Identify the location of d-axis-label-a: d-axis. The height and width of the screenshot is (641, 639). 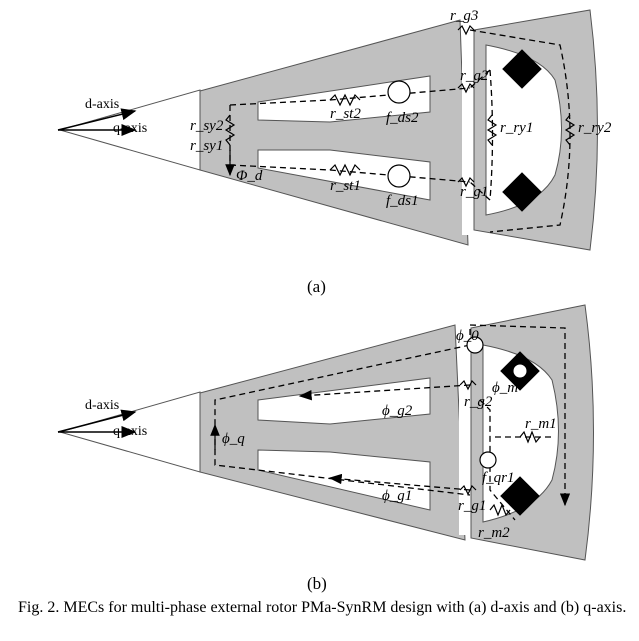
(102, 104).